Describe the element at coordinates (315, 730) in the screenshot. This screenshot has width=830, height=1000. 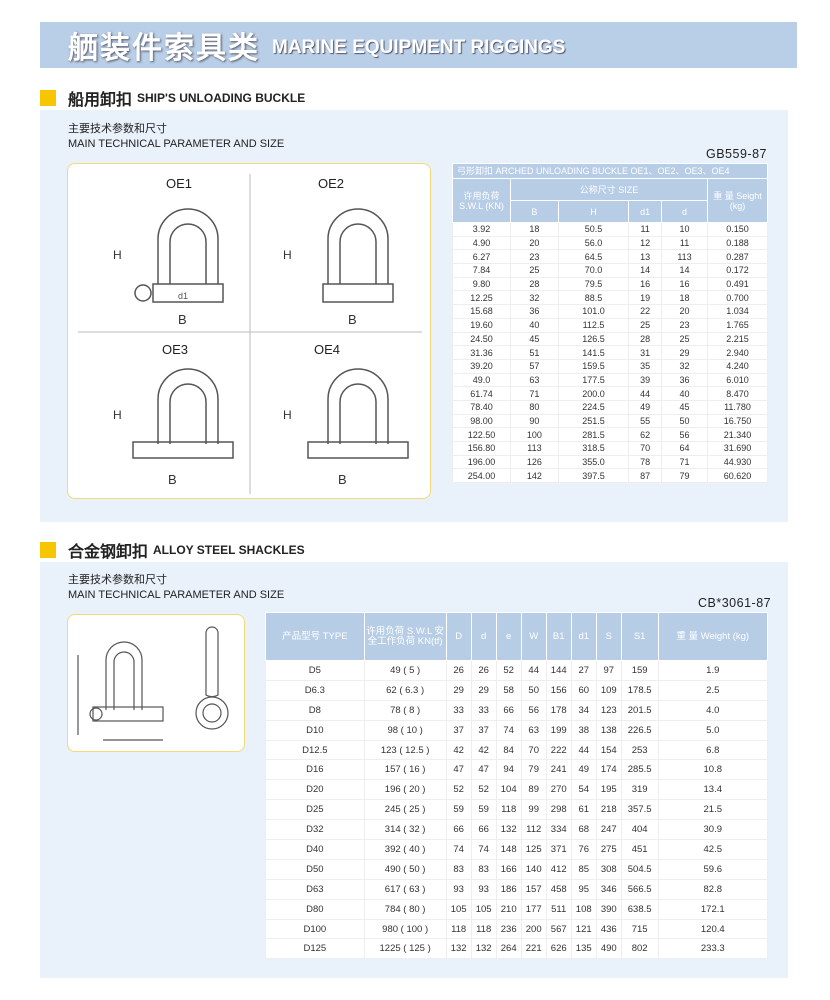
I see `table-cell: D10` at that location.